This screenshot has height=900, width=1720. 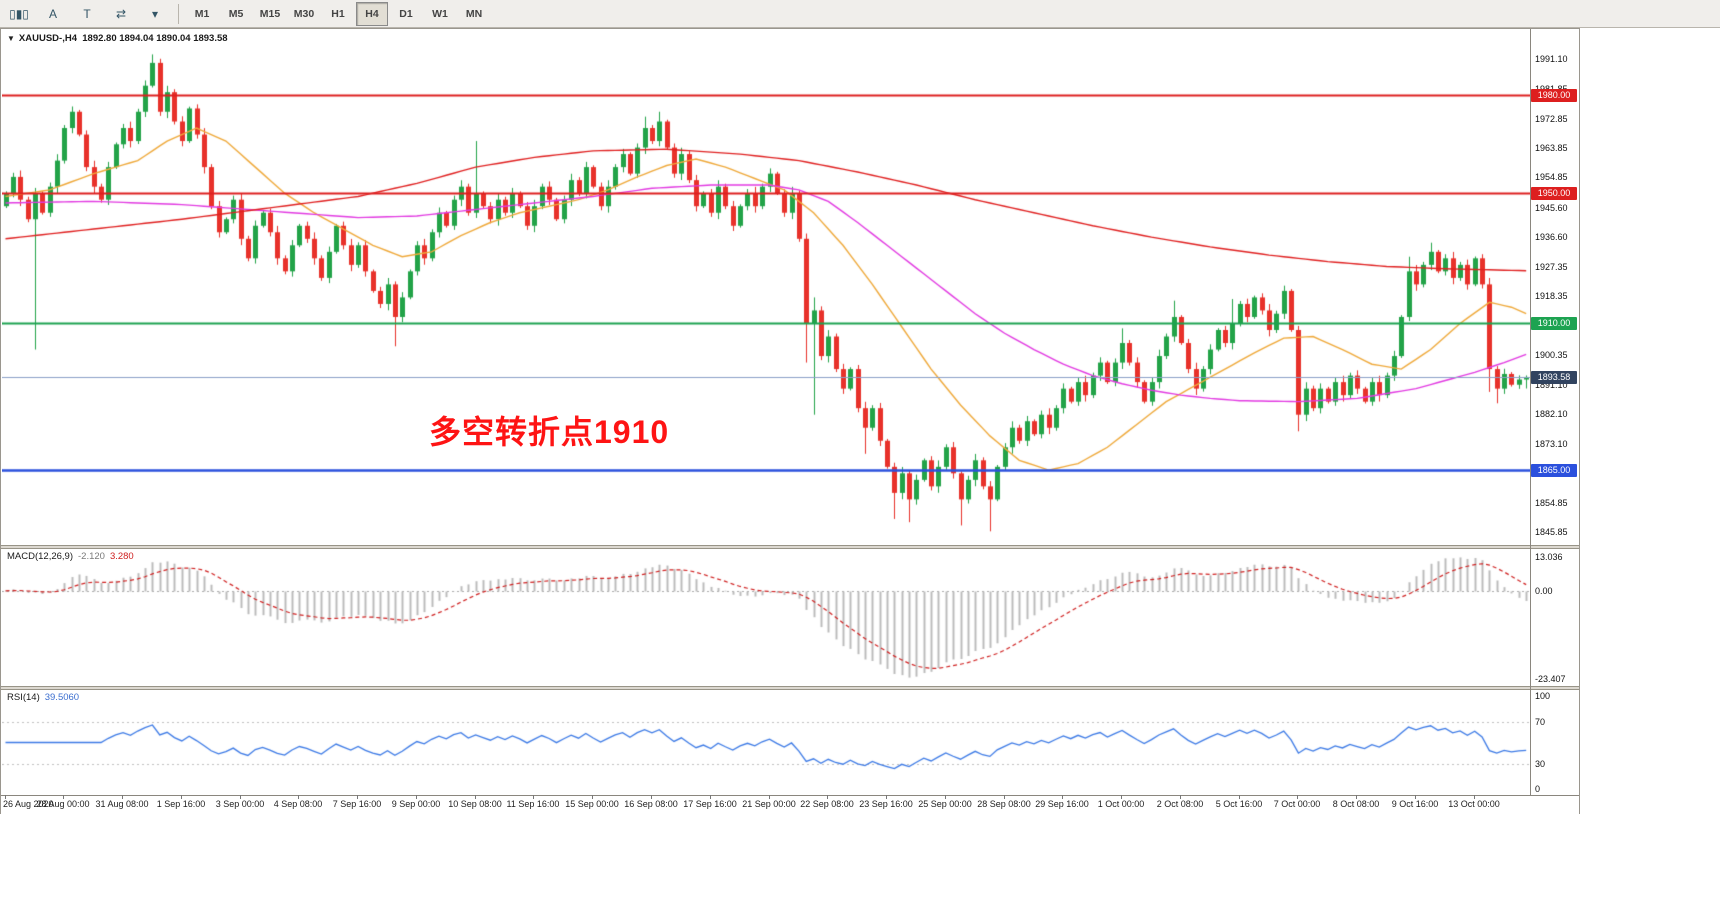 What do you see at coordinates (945, 804) in the screenshot?
I see `time-axis-label: 25 Sep 00:00` at bounding box center [945, 804].